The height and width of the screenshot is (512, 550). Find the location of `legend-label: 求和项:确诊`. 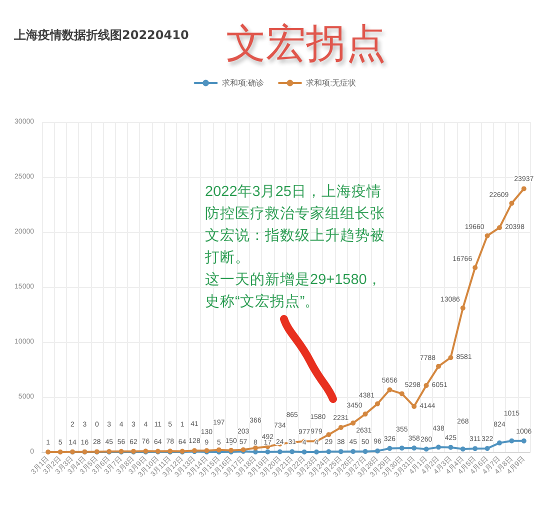

legend-label: 求和项:确诊 is located at coordinates (243, 83).